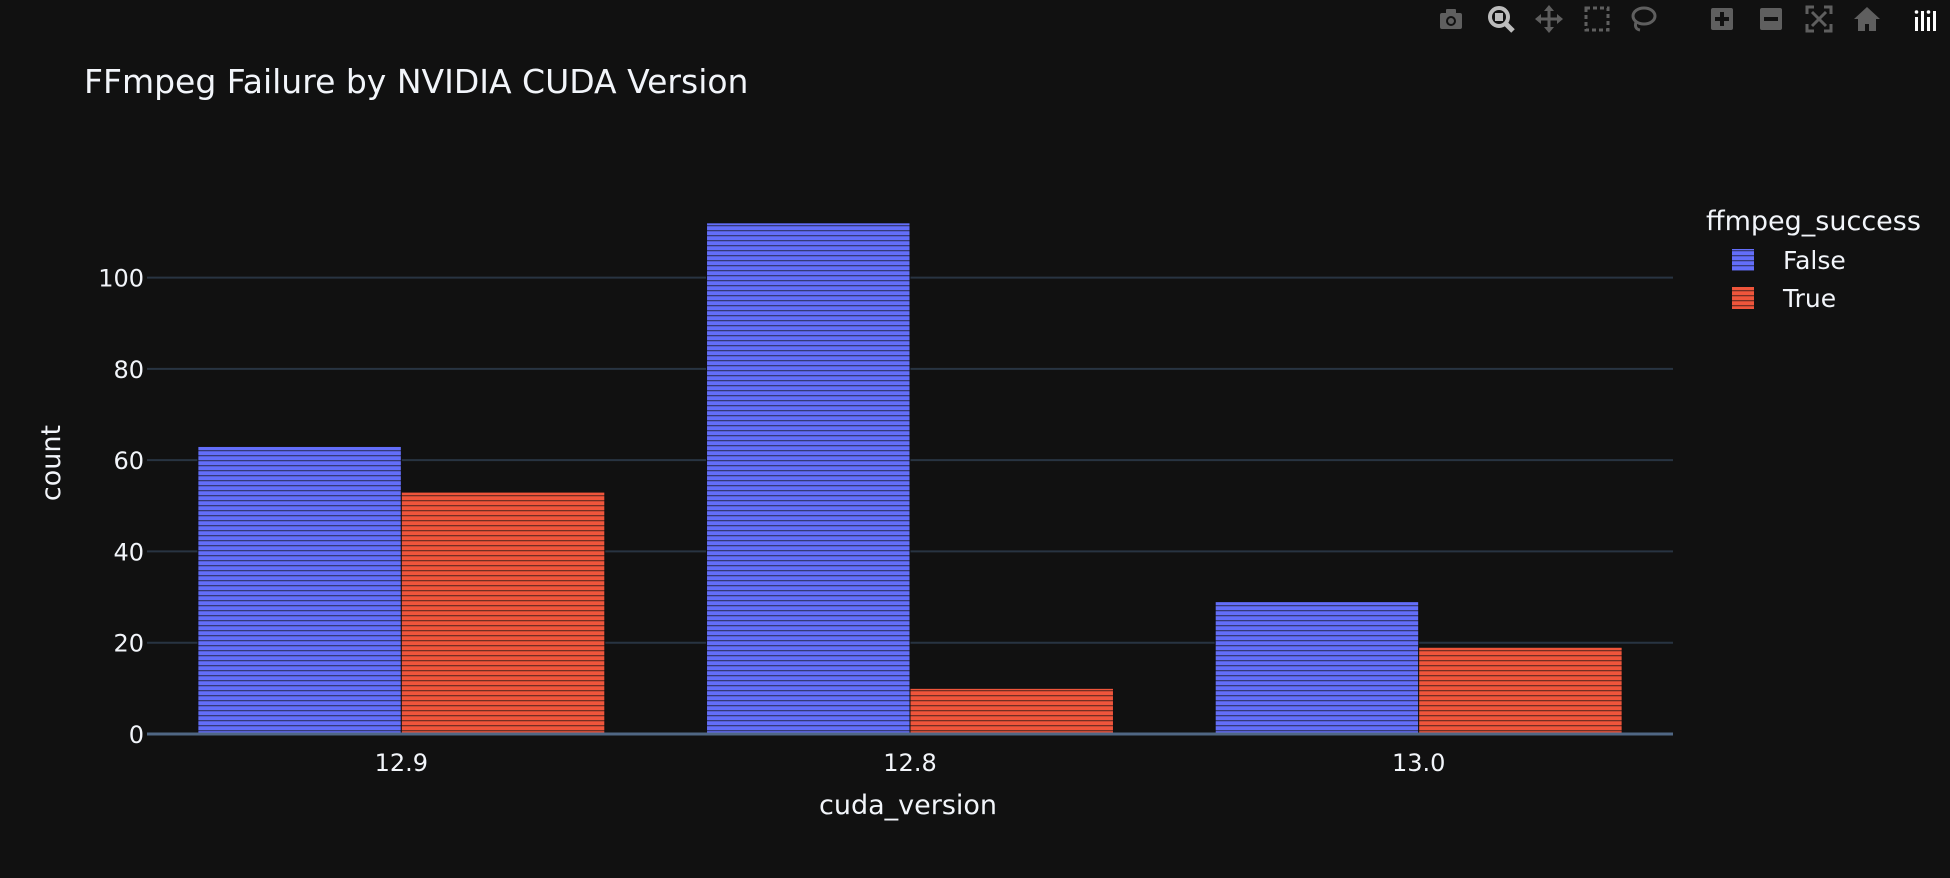 This screenshot has width=1950, height=878. I want to click on y-axis-label: count, so click(51, 463).